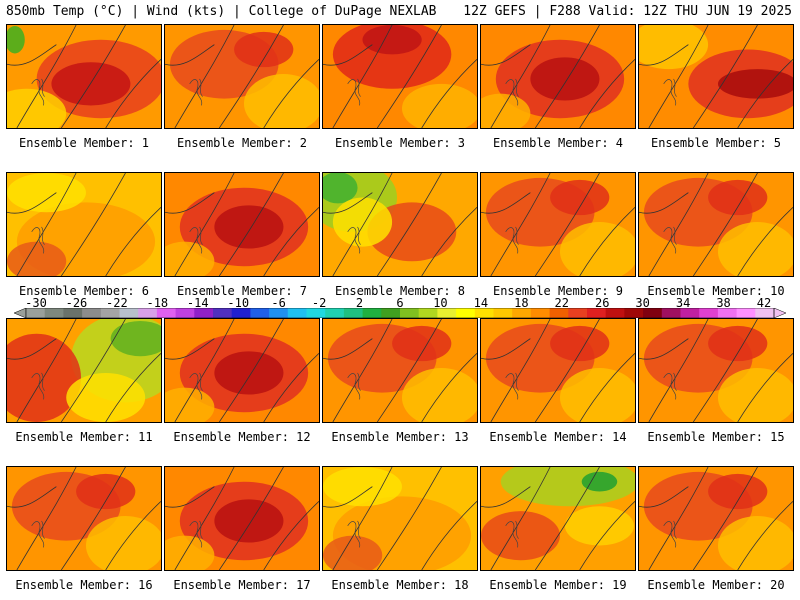 The image size is (800, 600). Describe the element at coordinates (20, 313) in the screenshot. I see `colorbar-left-arrow` at that location.